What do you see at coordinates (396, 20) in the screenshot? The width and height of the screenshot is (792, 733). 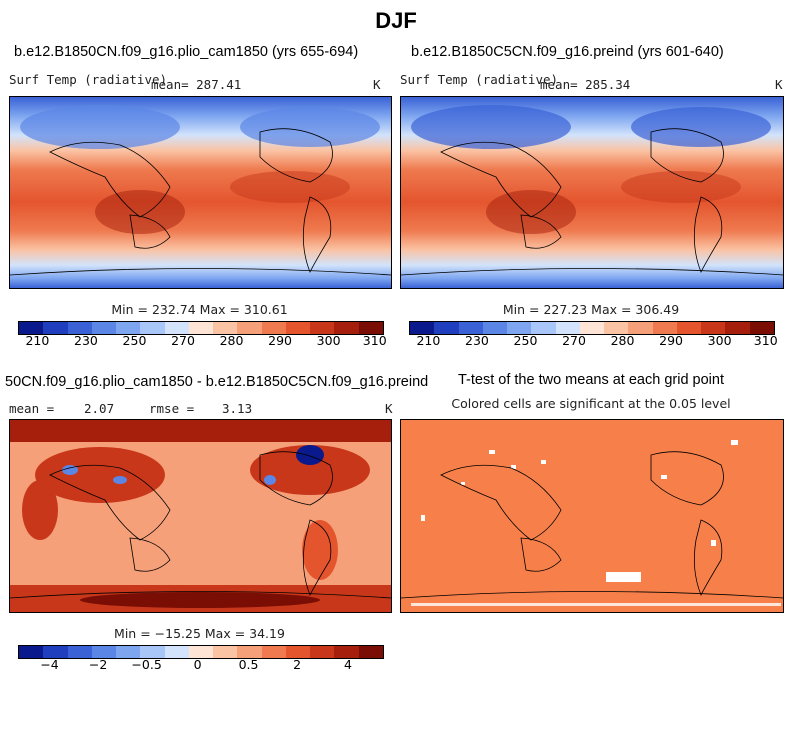 I see `page-title: DJF` at bounding box center [396, 20].